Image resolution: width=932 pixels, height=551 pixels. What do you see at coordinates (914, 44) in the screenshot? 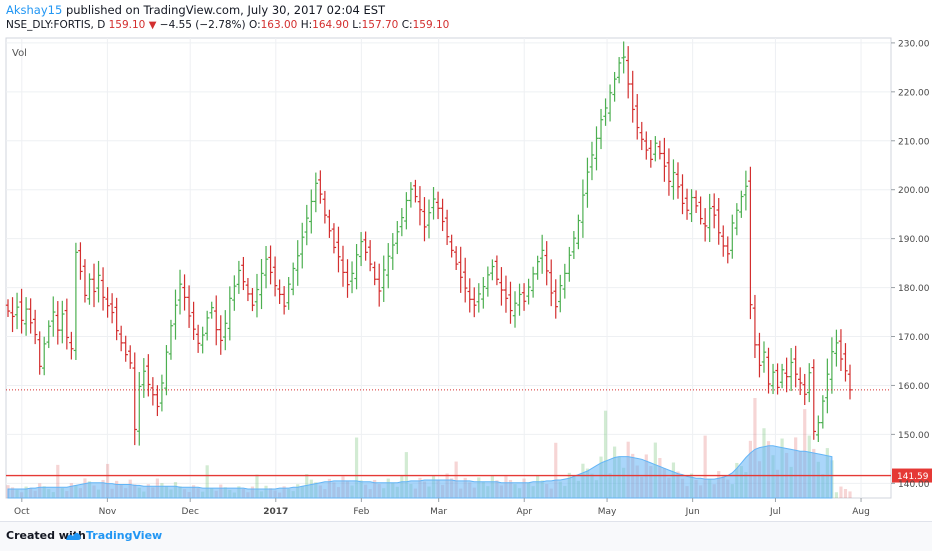
I see `y-tick-label: 230.00` at bounding box center [914, 44].